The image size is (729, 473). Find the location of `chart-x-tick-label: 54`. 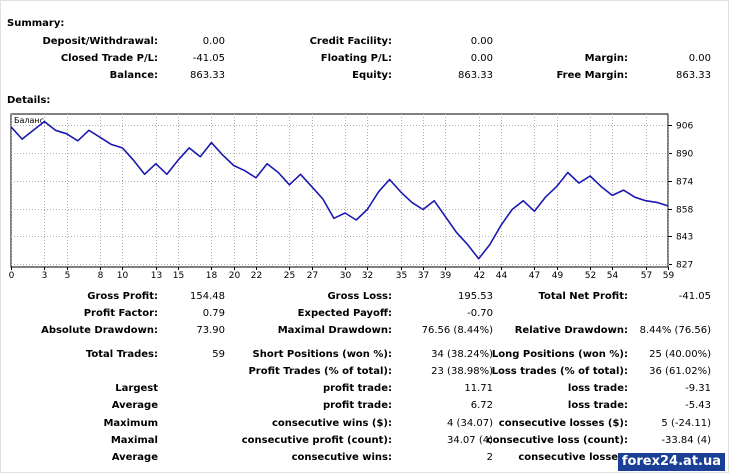

chart-x-tick-label: 54 is located at coordinates (613, 276).